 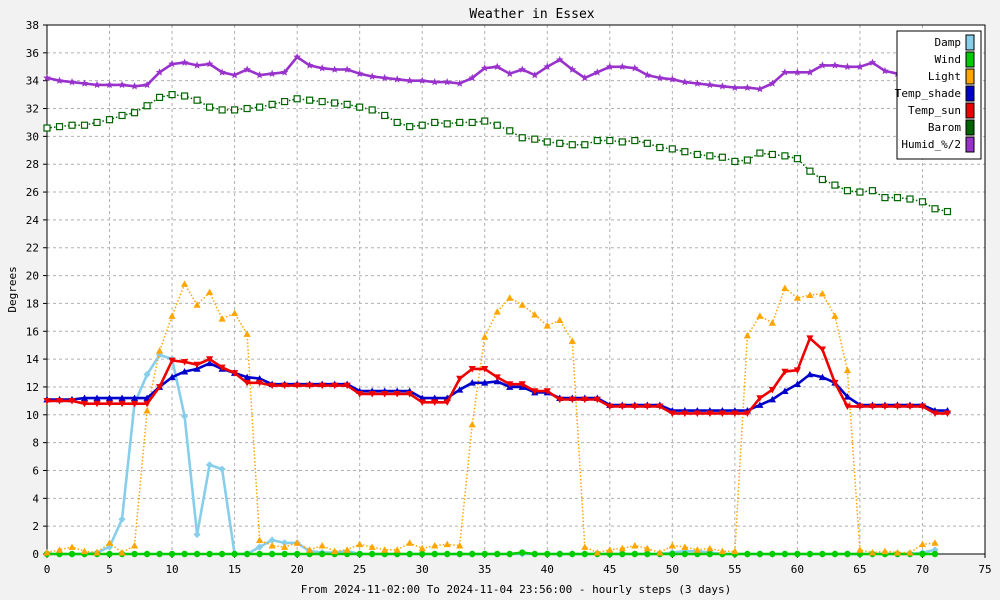 What do you see at coordinates (491, 553) in the screenshot?
I see `series-line-wind` at bounding box center [491, 553].